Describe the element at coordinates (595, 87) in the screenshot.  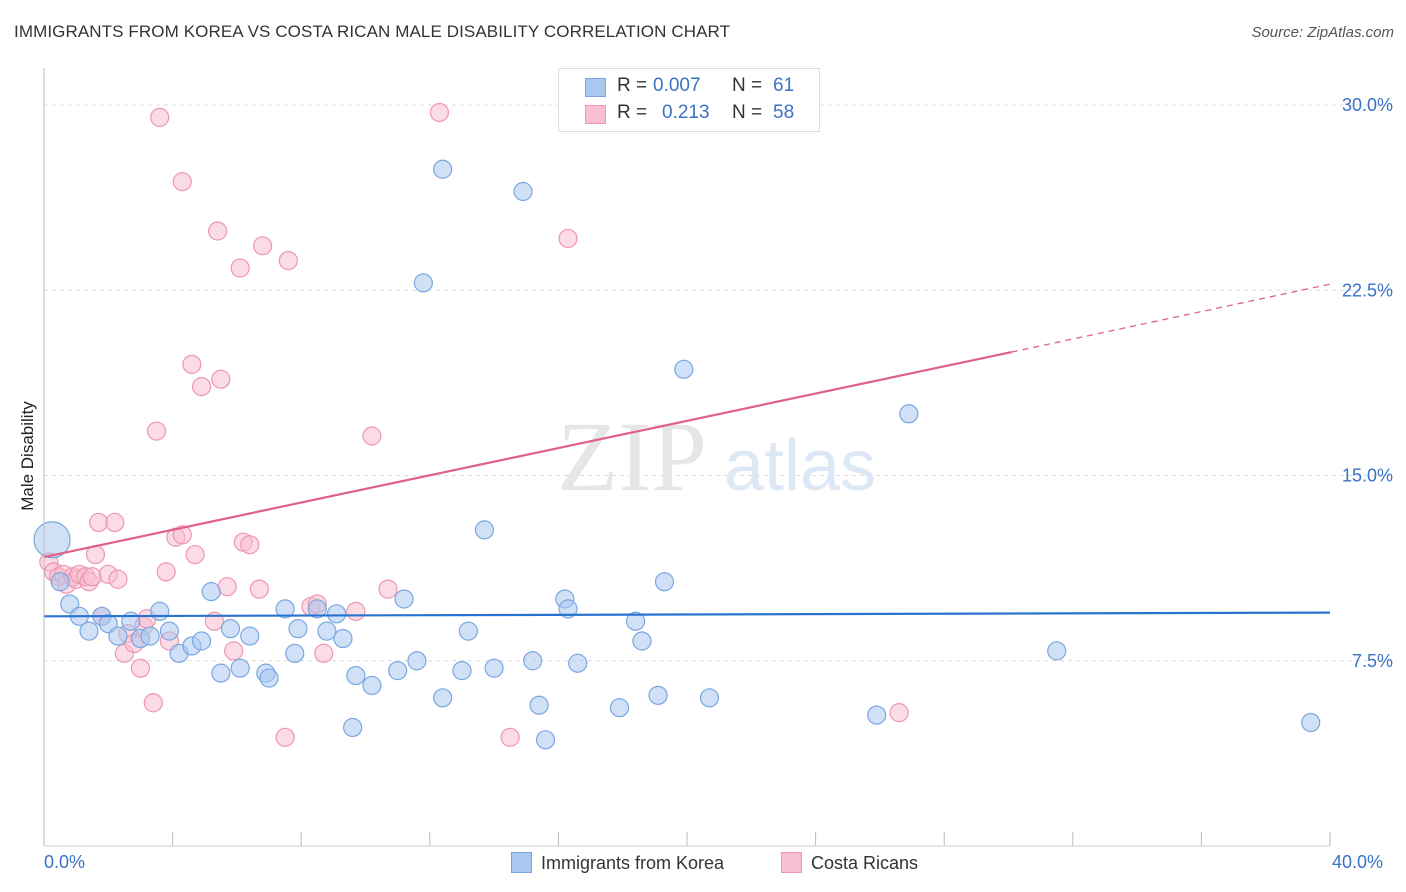
I see `legend-swatch-korea` at that location.